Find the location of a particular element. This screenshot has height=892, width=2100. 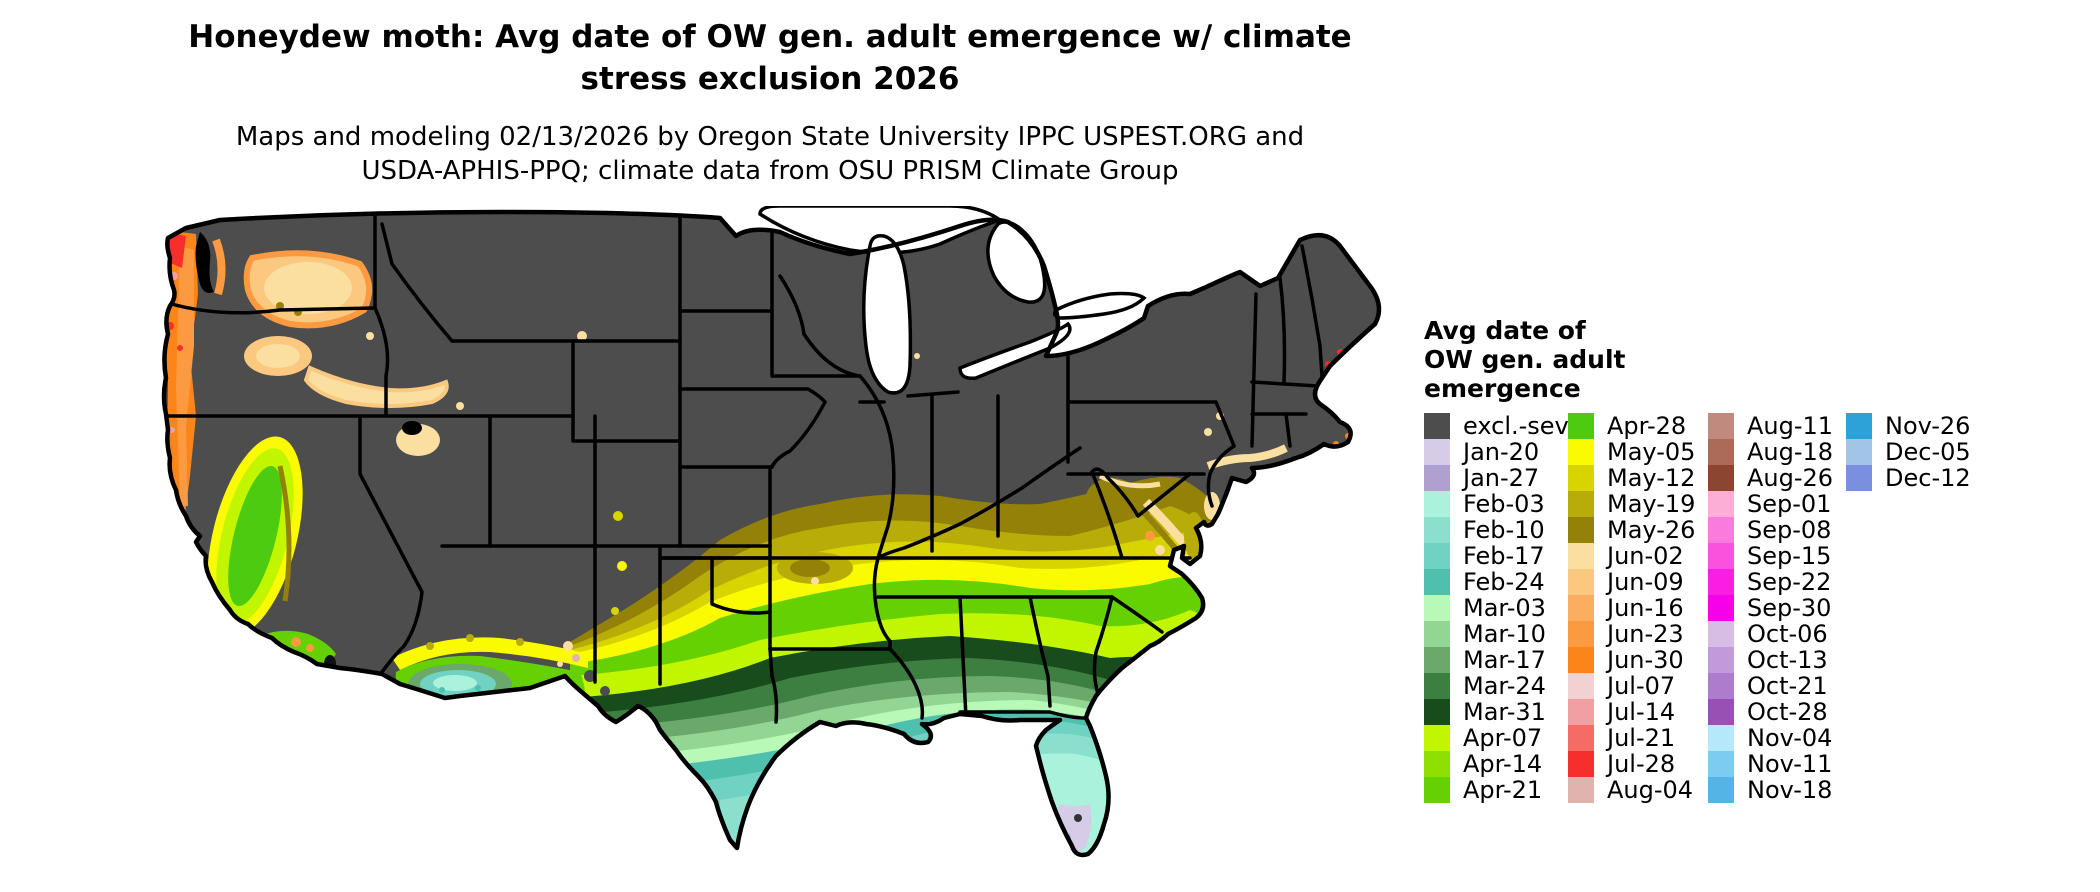

legend-label: Feb-03 is located at coordinates (1504, 504).